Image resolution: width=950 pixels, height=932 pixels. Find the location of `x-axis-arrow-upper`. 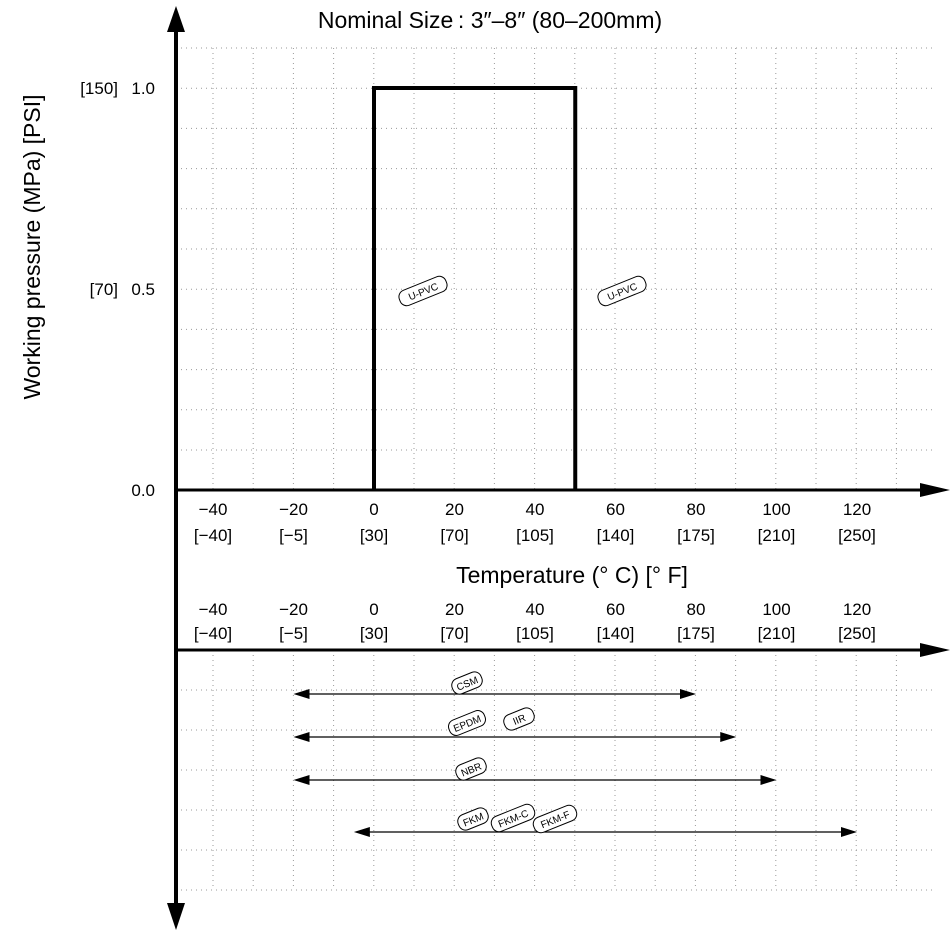

x-axis-arrow-upper is located at coordinates (935, 490).